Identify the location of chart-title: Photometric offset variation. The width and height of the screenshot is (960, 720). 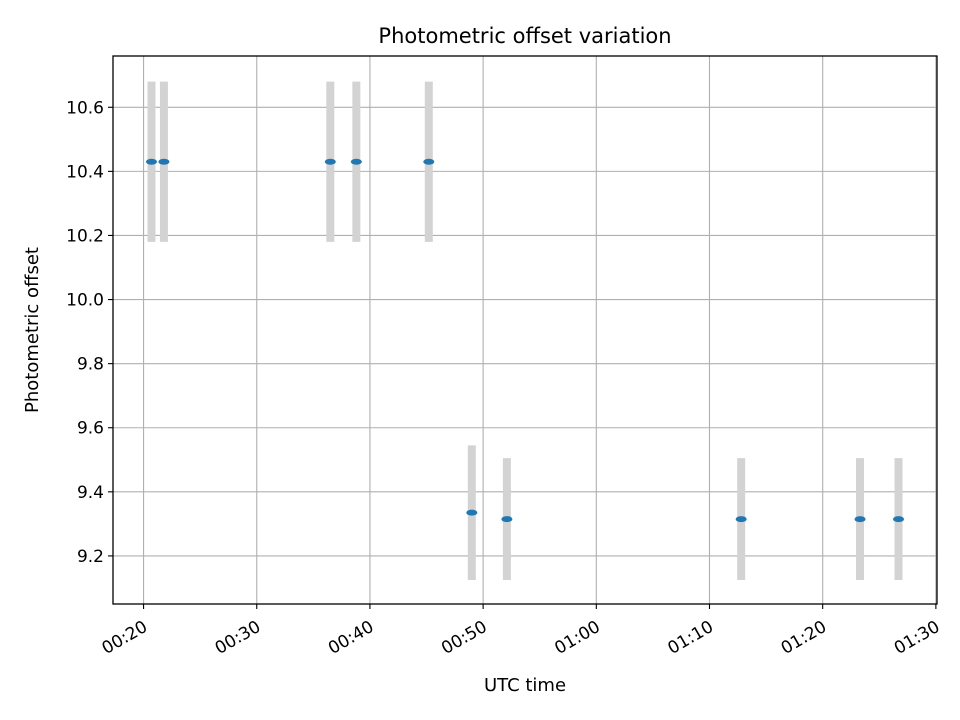
(524, 36).